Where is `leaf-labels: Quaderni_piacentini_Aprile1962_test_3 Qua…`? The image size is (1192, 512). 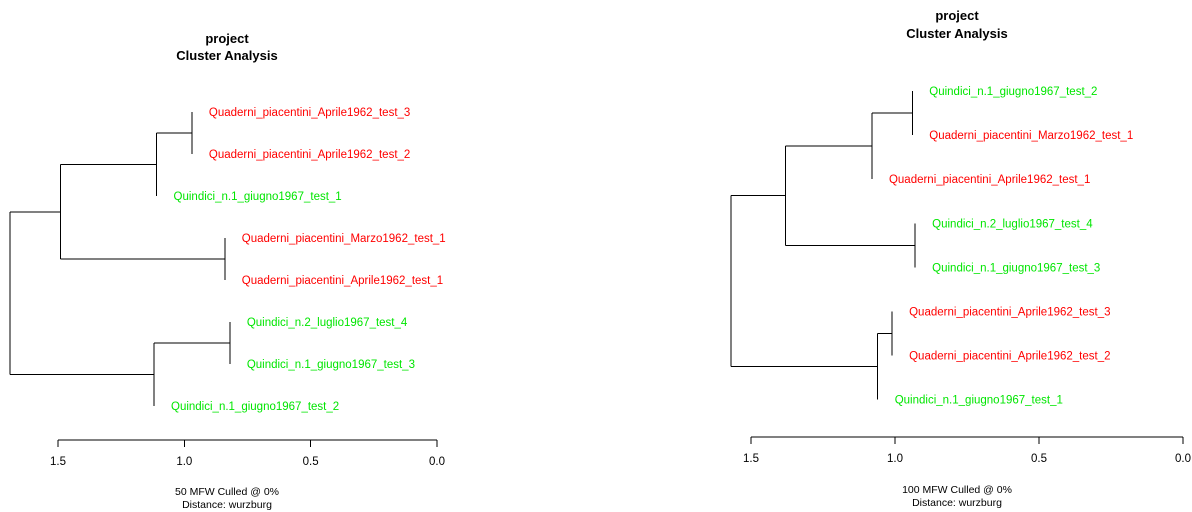
leaf-labels: Quaderni_piacentini_Aprile1962_test_3 Qua… is located at coordinates (308, 260).